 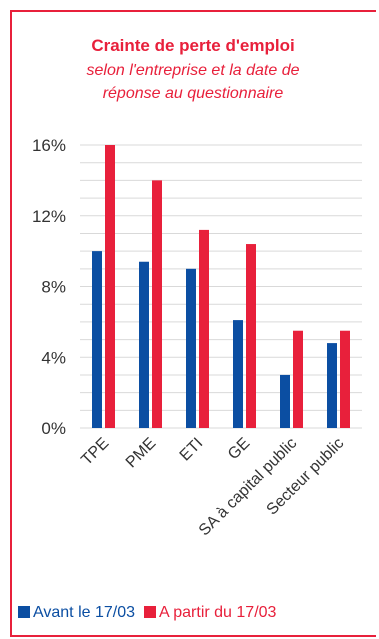 I want to click on x-tick-label: ETI, so click(x=192, y=450).